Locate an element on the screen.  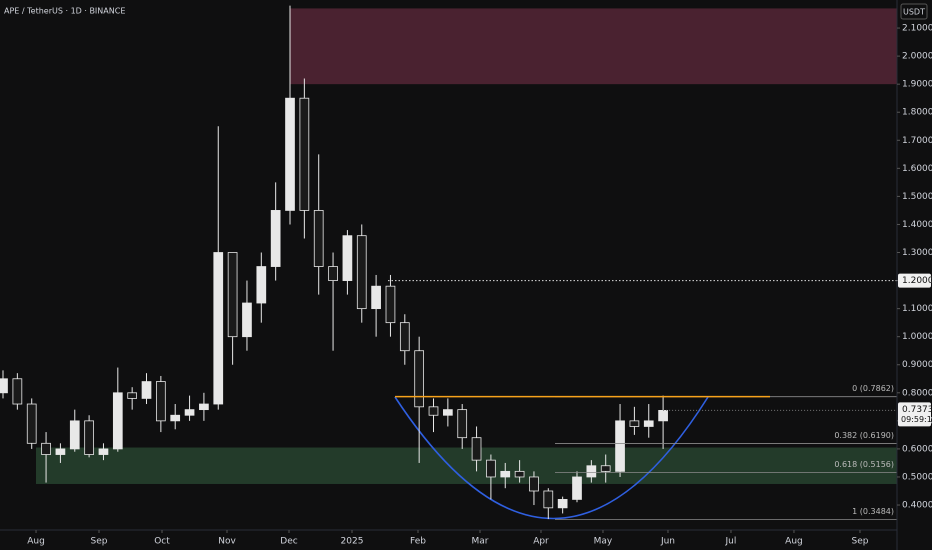
x-tick-label: 2025 is located at coordinates (352, 542).